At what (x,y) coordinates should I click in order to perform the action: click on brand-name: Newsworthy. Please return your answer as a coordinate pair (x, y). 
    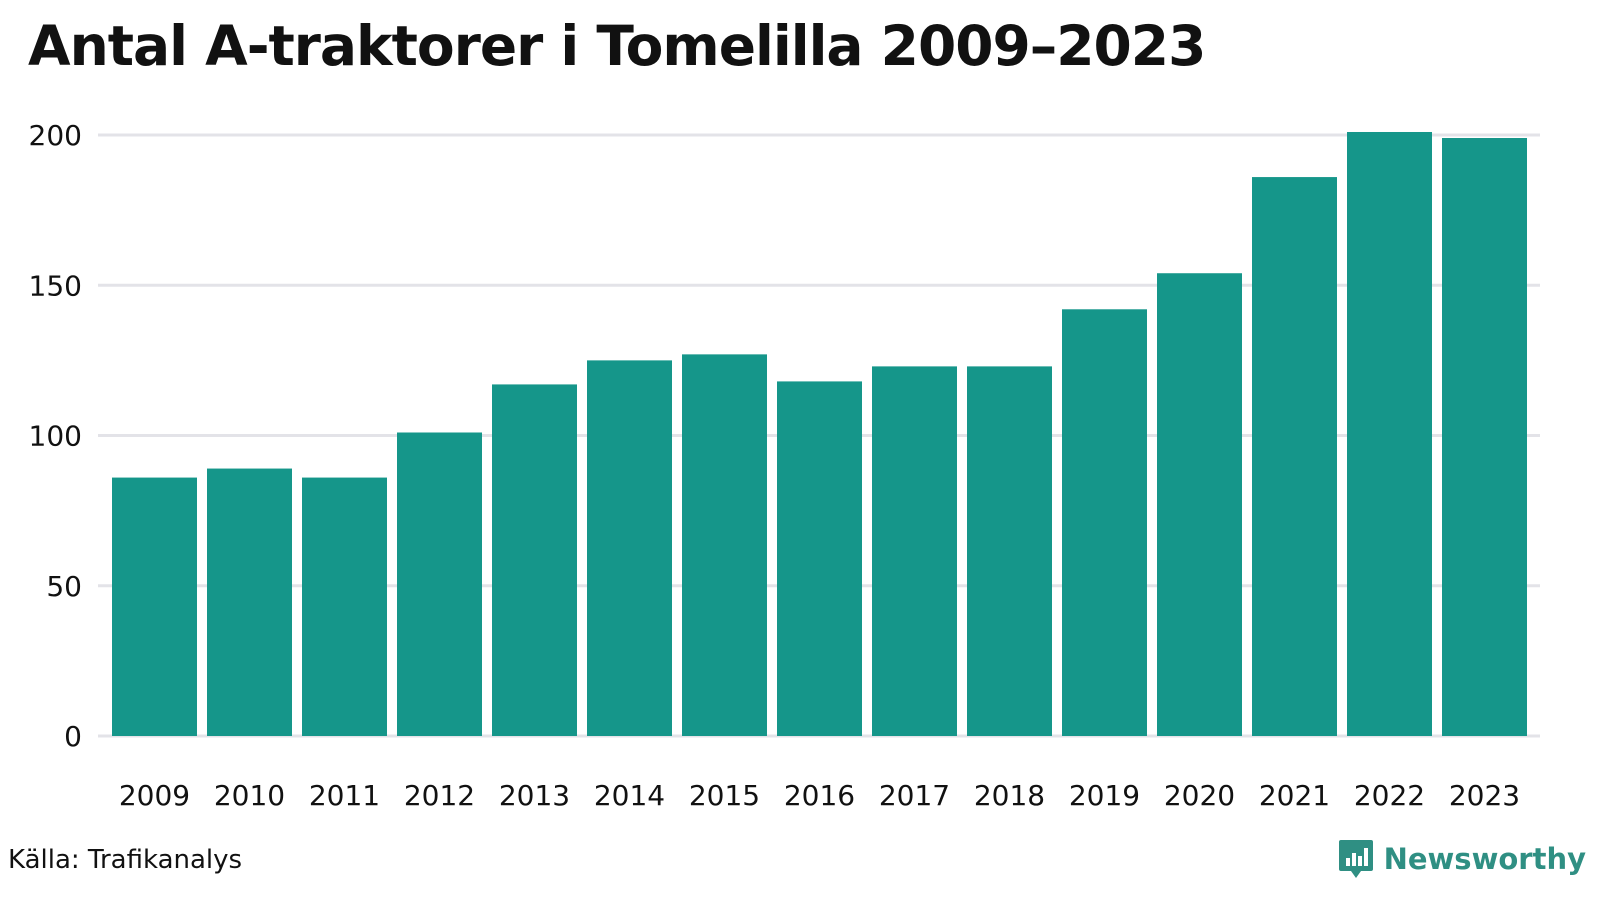
    Looking at the image, I should click on (1484, 859).